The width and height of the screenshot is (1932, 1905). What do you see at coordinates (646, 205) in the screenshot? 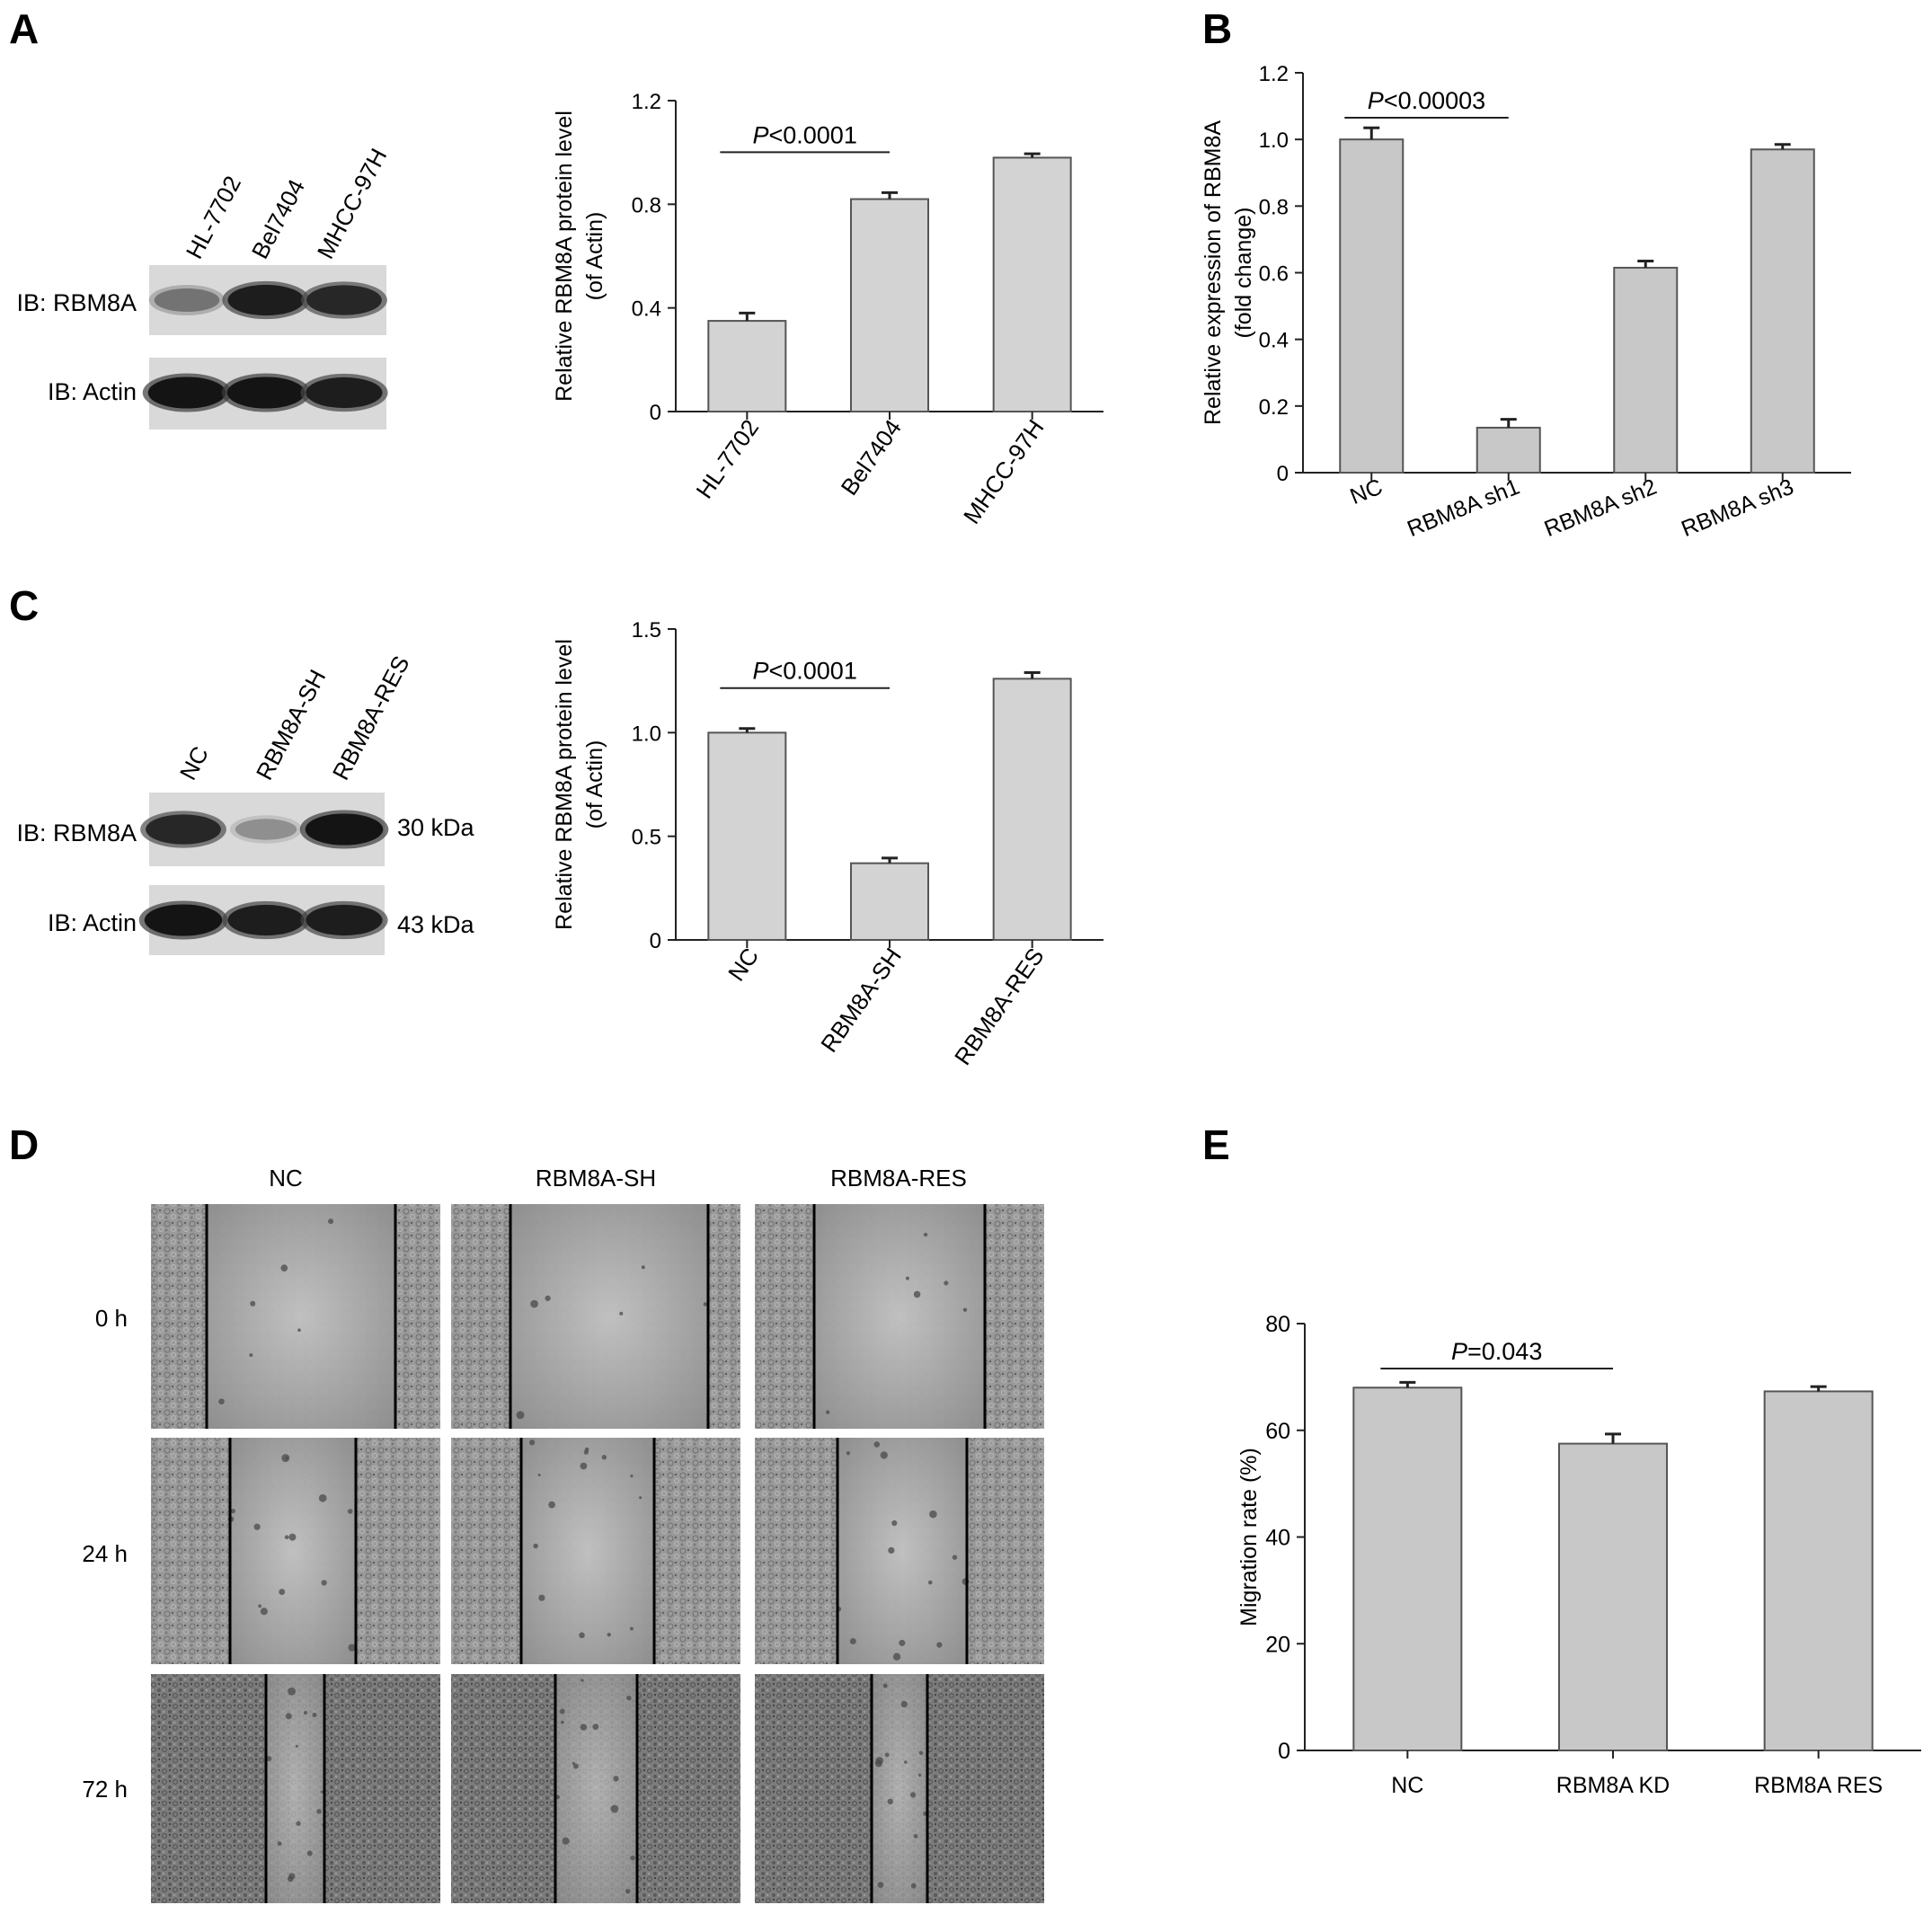
I see `y-tick-label: 0.8` at bounding box center [646, 205].